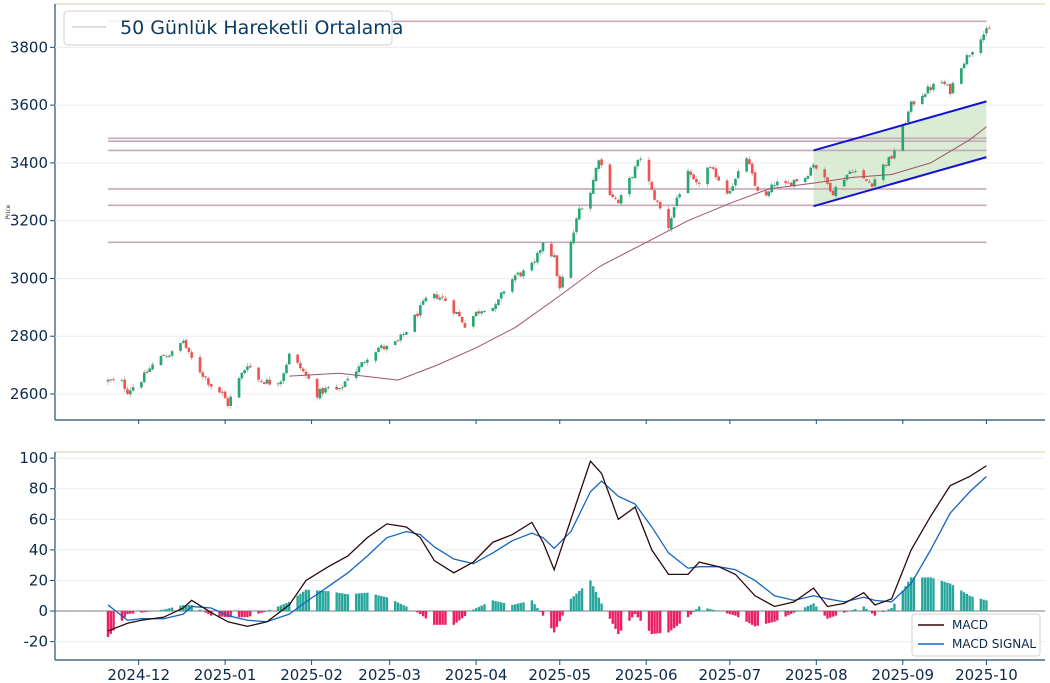 Image resolution: width=1050 pixels, height=683 pixels. I want to click on macd-xtick-label: 2025-01, so click(225, 674).